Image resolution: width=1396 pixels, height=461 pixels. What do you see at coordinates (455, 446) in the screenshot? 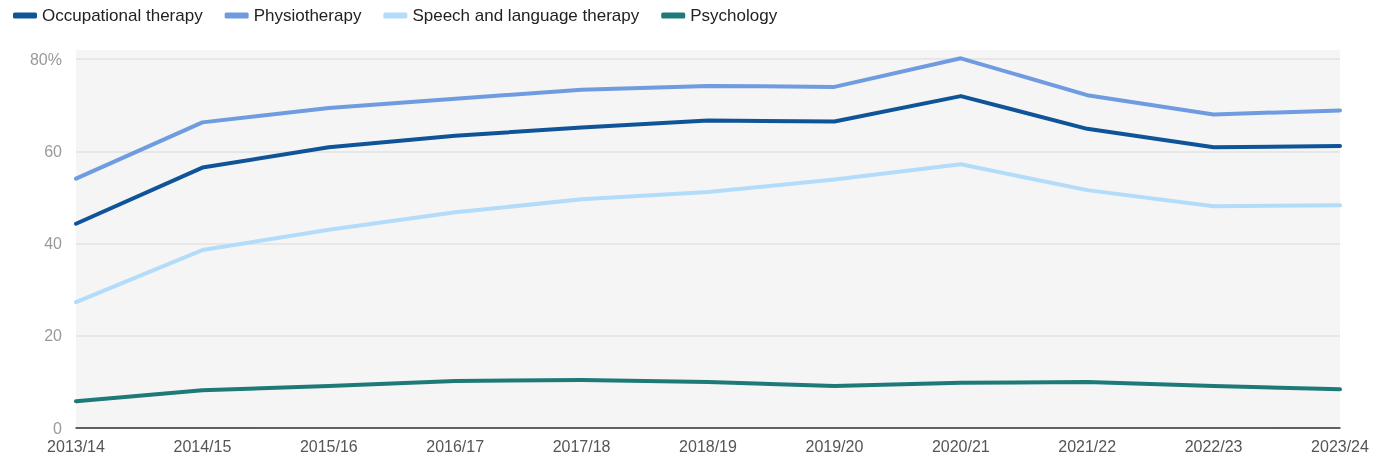
I see `x-tick-label: 2016/17` at bounding box center [455, 446].